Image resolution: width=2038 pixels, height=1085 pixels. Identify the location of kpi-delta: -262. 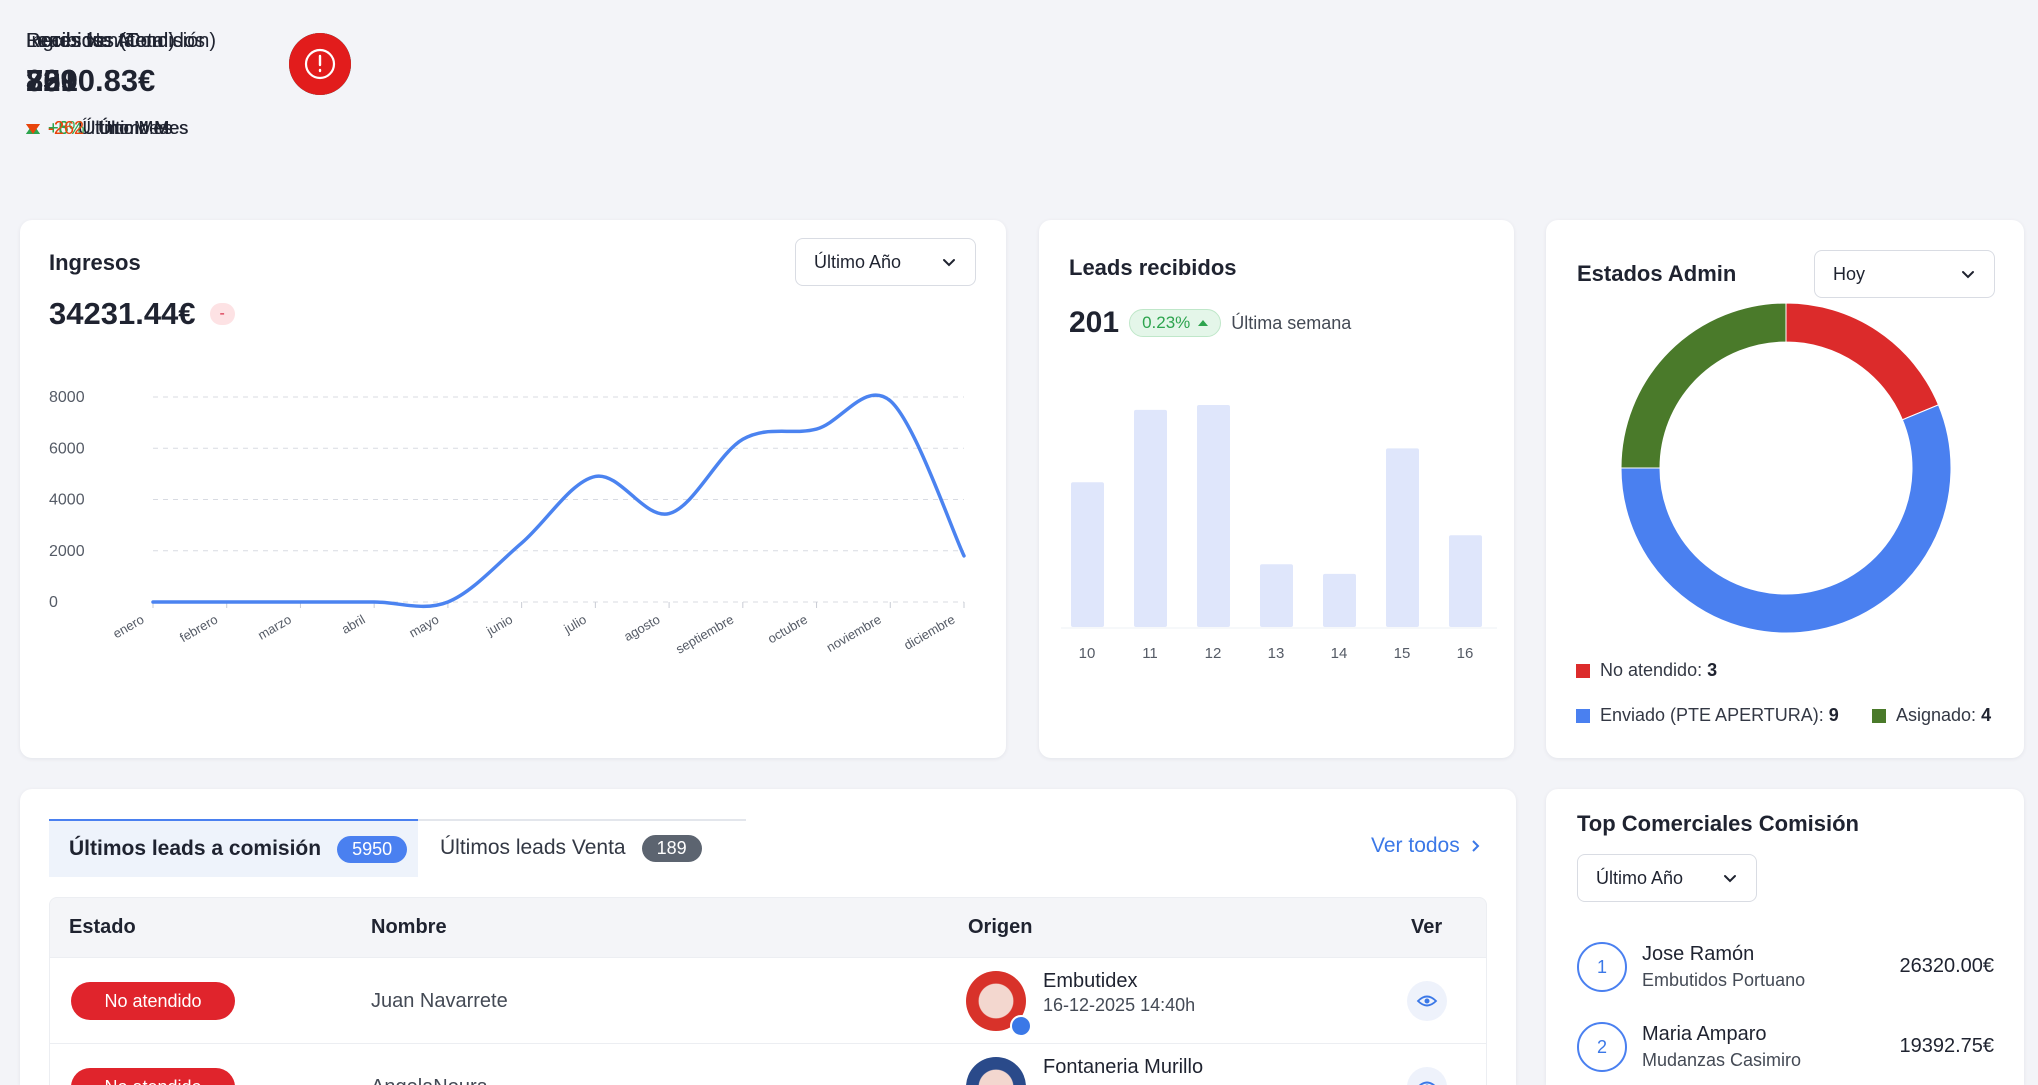
(66, 128).